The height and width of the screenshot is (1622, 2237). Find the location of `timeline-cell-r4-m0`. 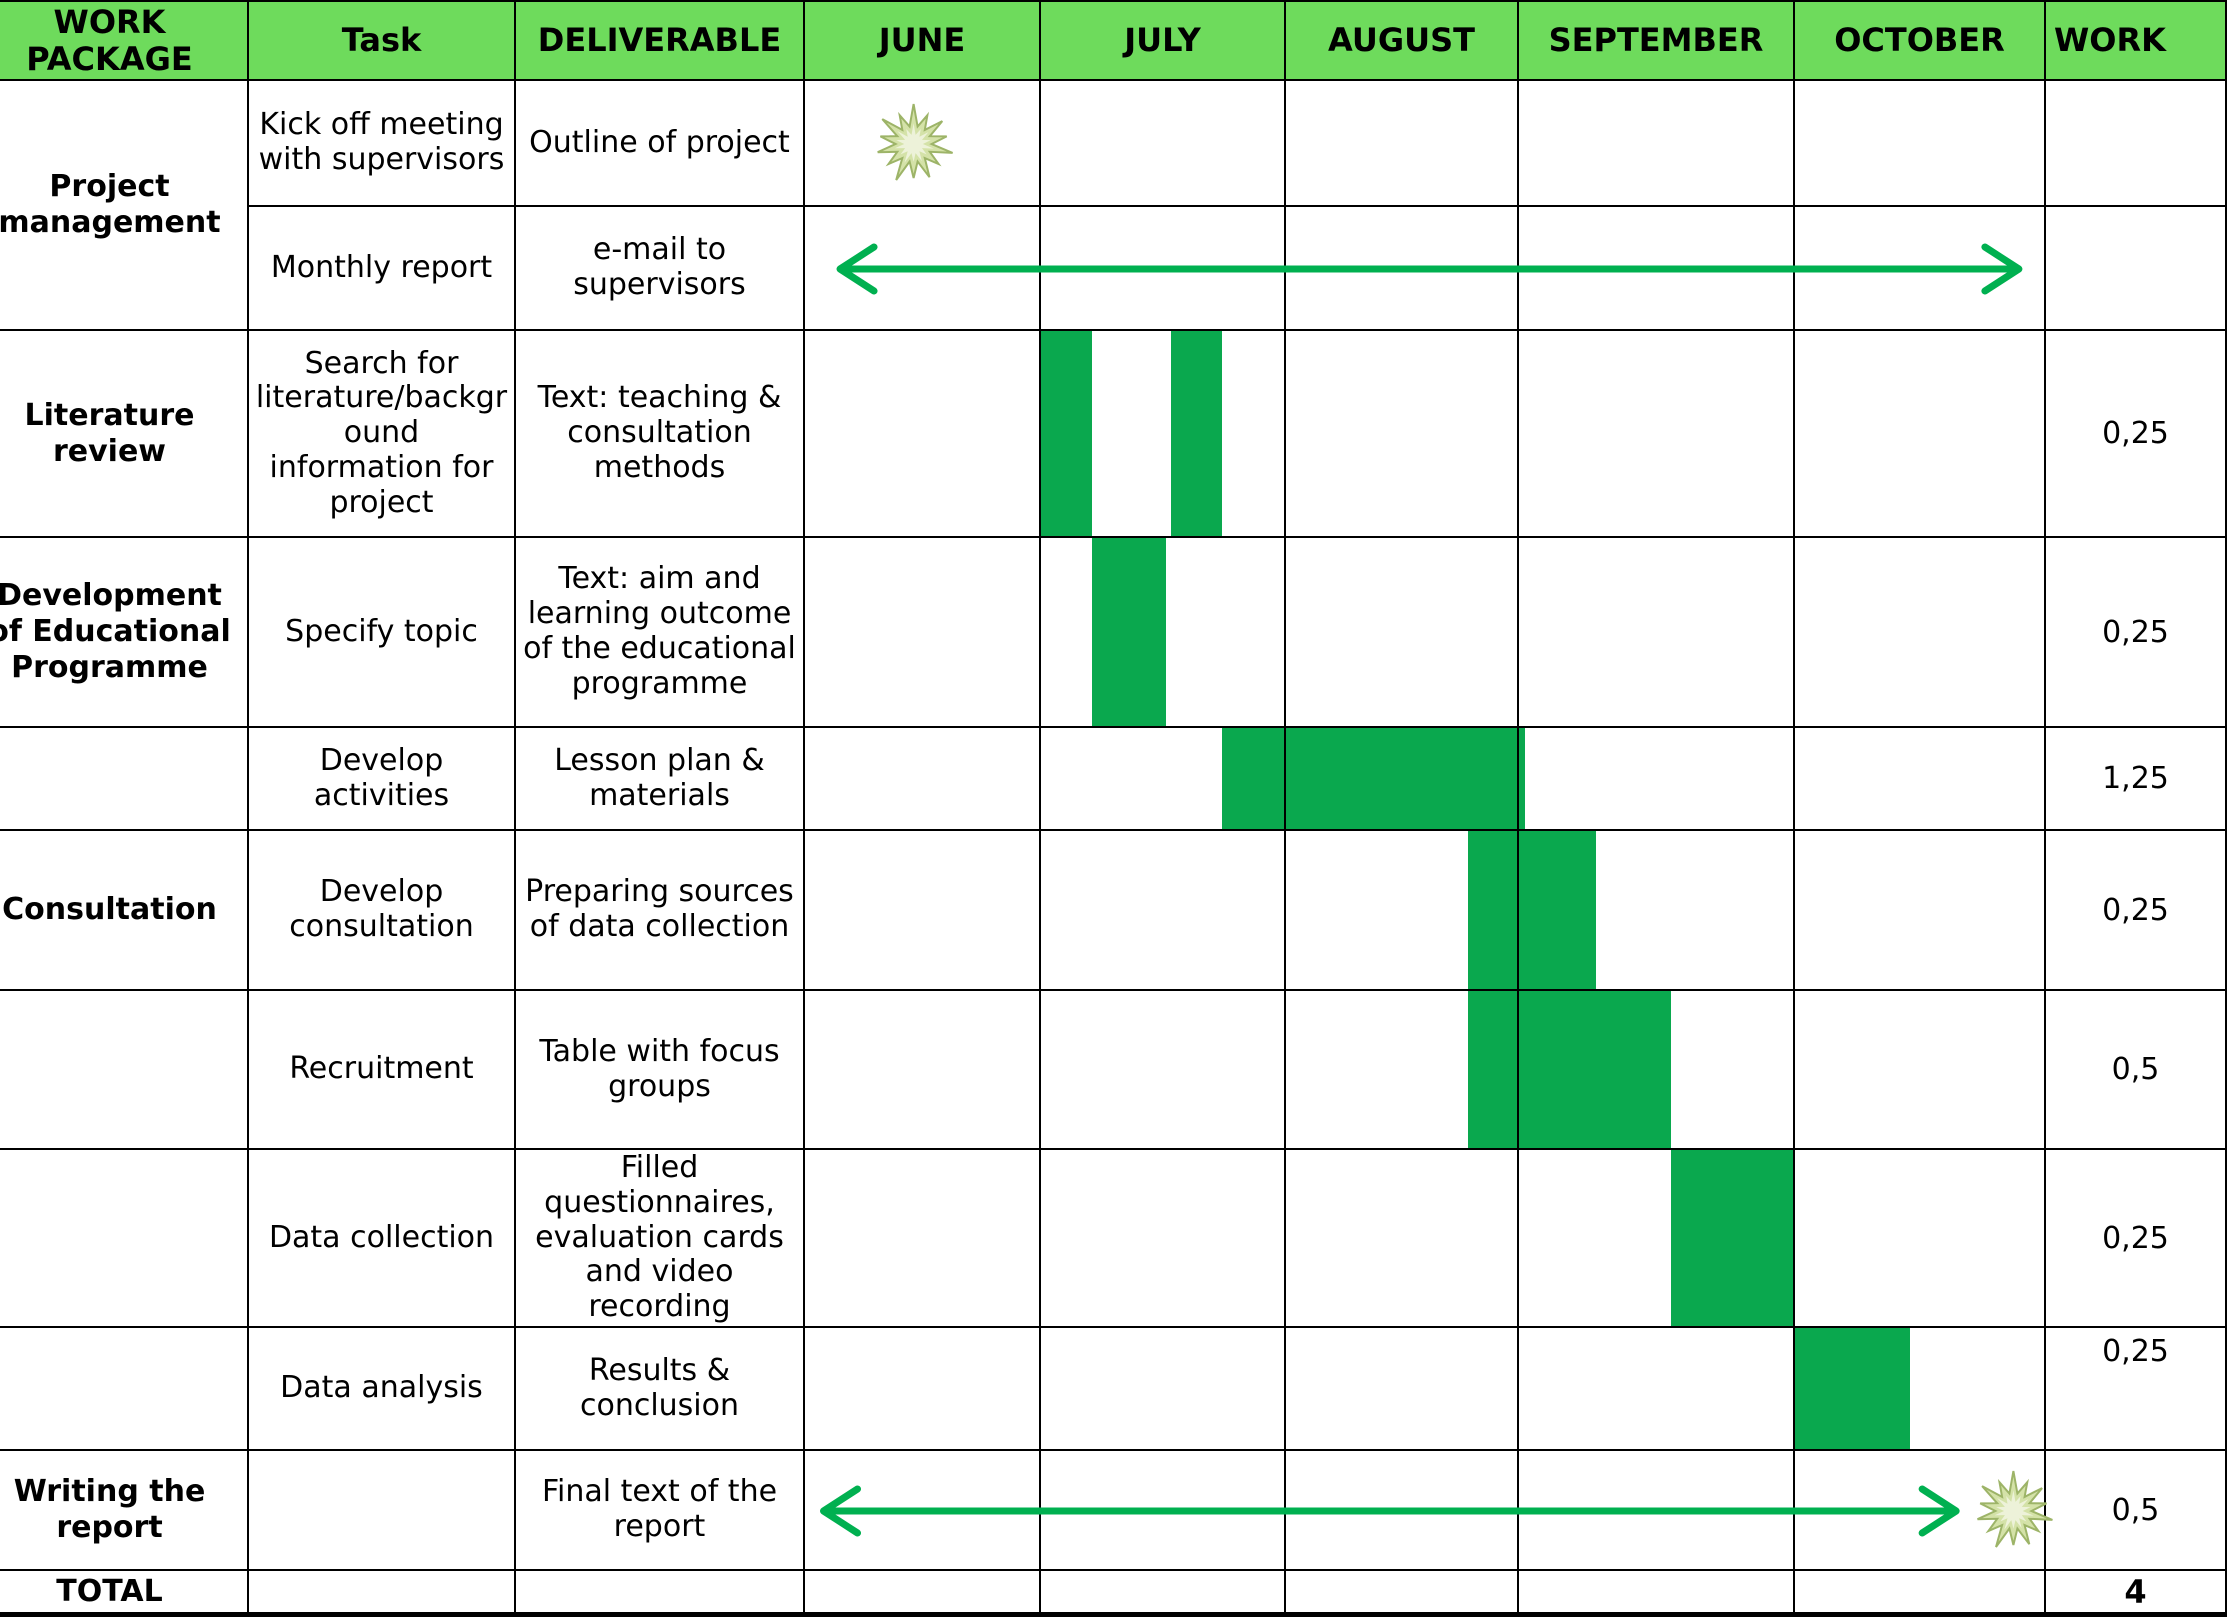

timeline-cell-r4-m0 is located at coordinates (923, 779).